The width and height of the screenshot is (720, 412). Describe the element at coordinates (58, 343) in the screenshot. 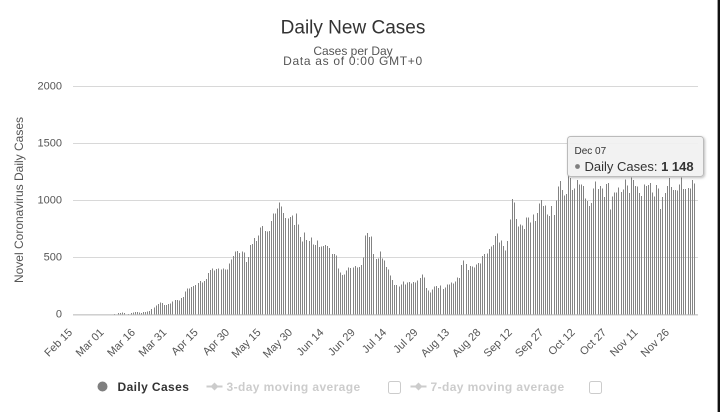

I see `svg-text: Feb 15` at that location.